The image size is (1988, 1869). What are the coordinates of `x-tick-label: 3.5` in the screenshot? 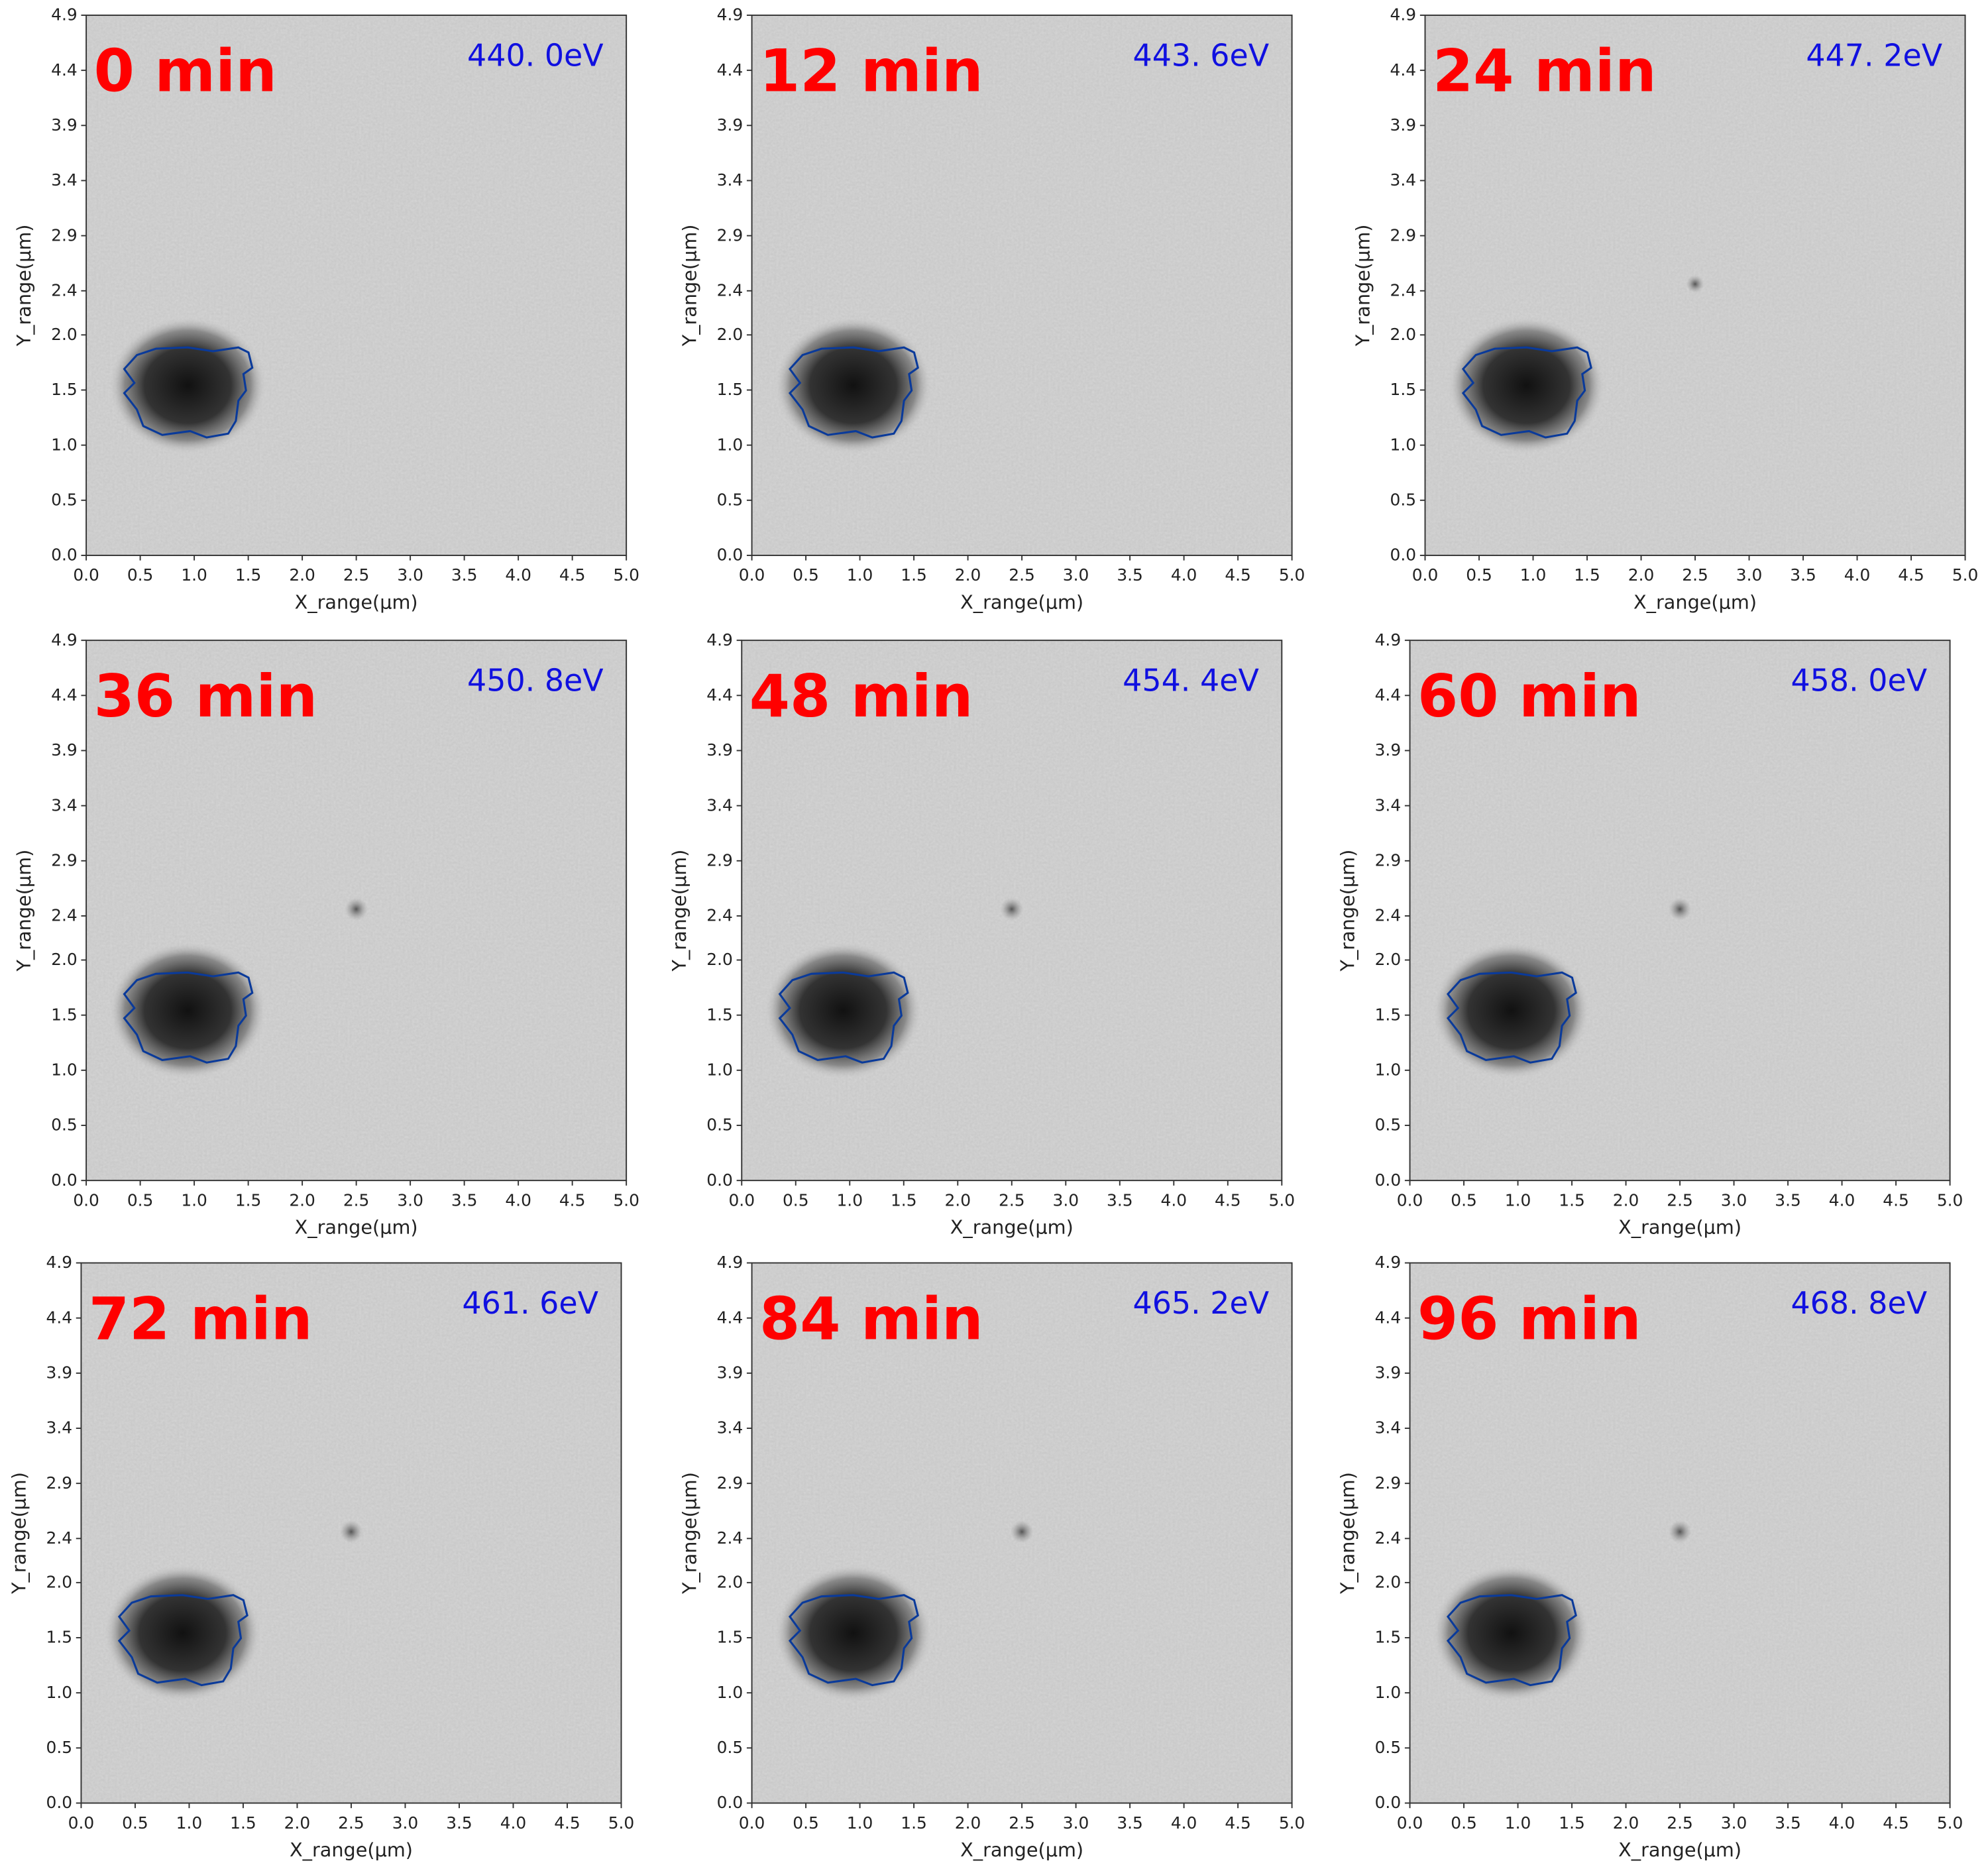 It's located at (1788, 1200).